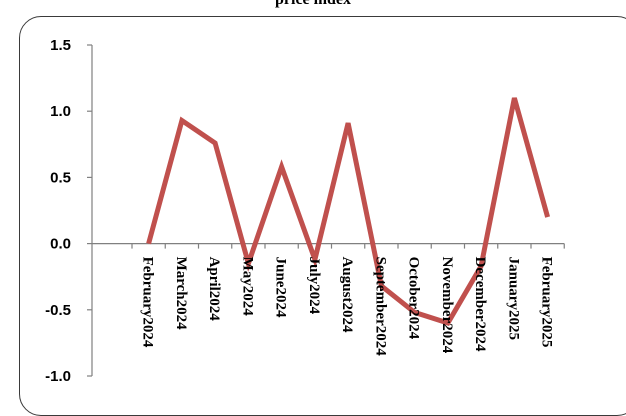  Describe the element at coordinates (314, 286) in the screenshot. I see `x-category-label: July2024` at that location.